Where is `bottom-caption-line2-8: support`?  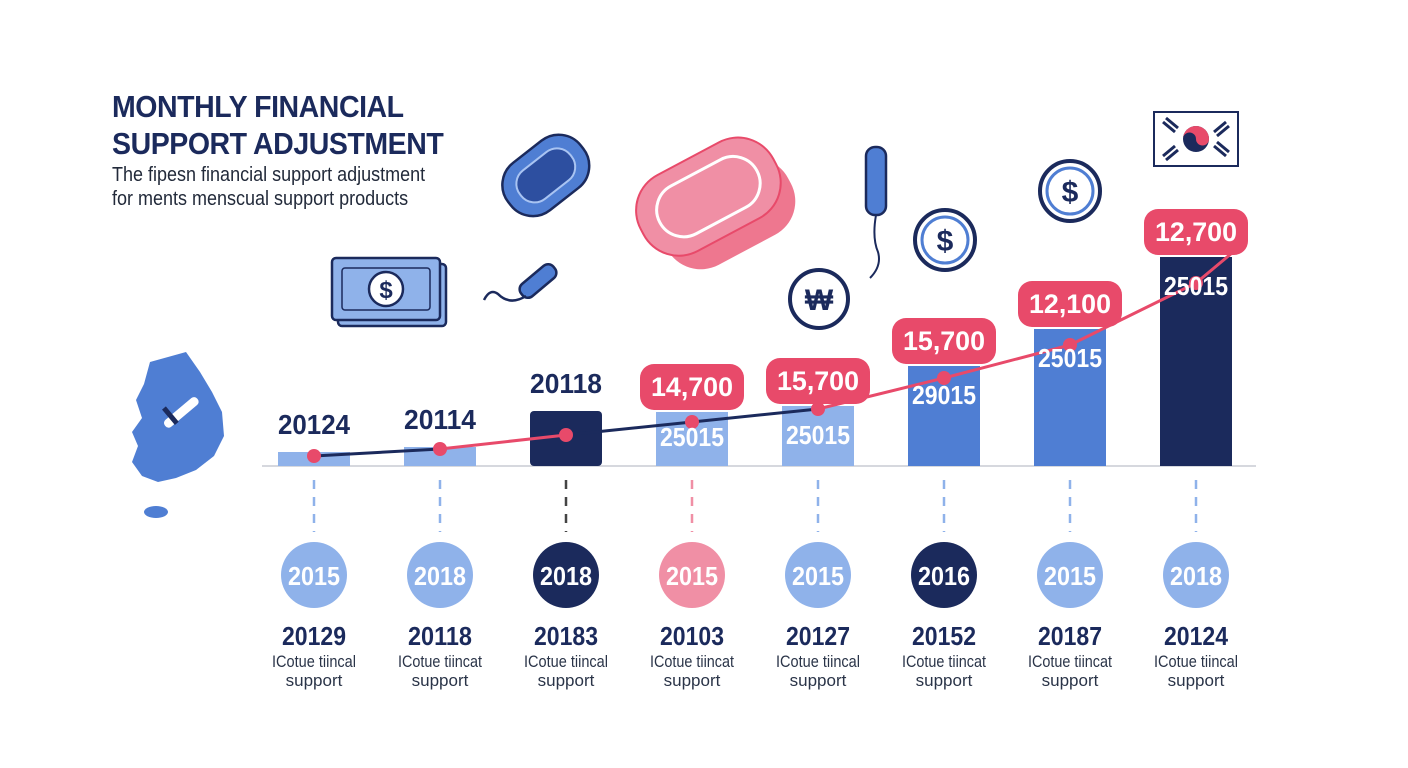 bottom-caption-line2-8: support is located at coordinates (1196, 680).